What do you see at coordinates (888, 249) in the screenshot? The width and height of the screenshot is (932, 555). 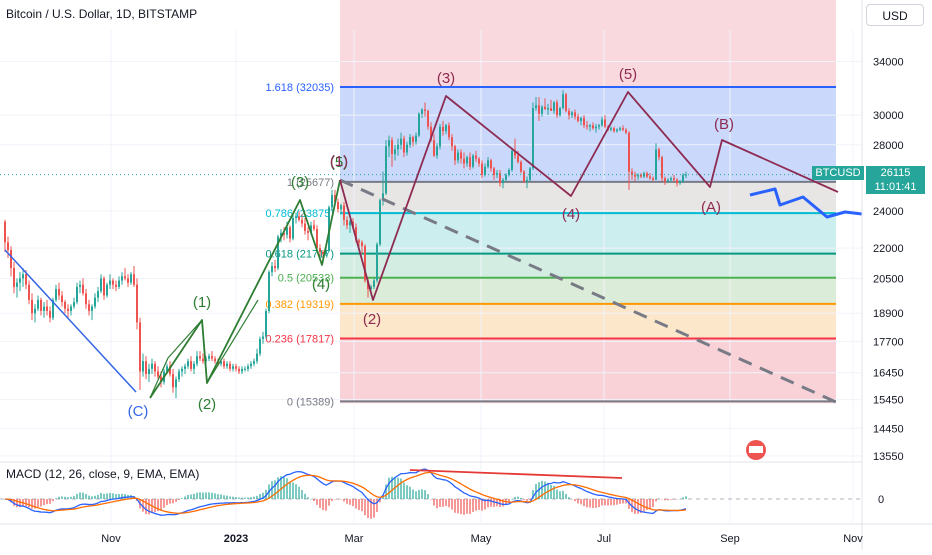 I see `y-tick-label: 22000` at bounding box center [888, 249].